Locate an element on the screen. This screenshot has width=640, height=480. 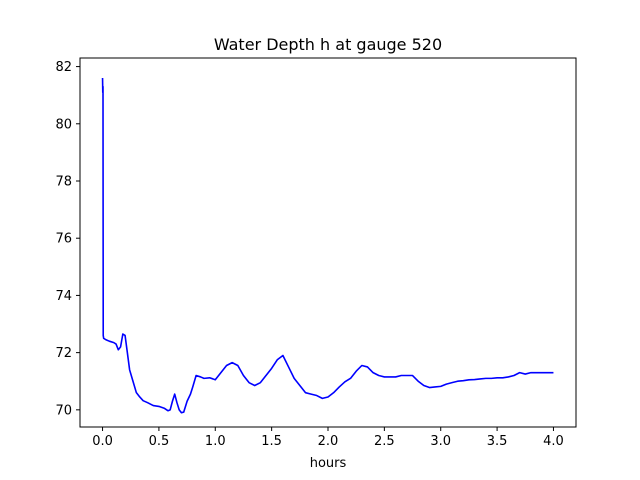
x-tick-label: 4.0 is located at coordinates (553, 441).